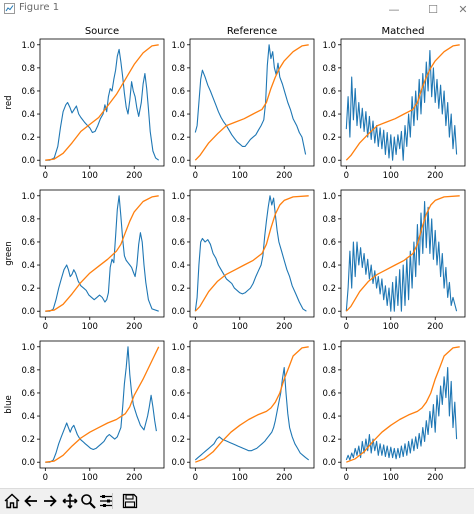  I want to click on axes-frame-blue-reference, so click(252, 404).